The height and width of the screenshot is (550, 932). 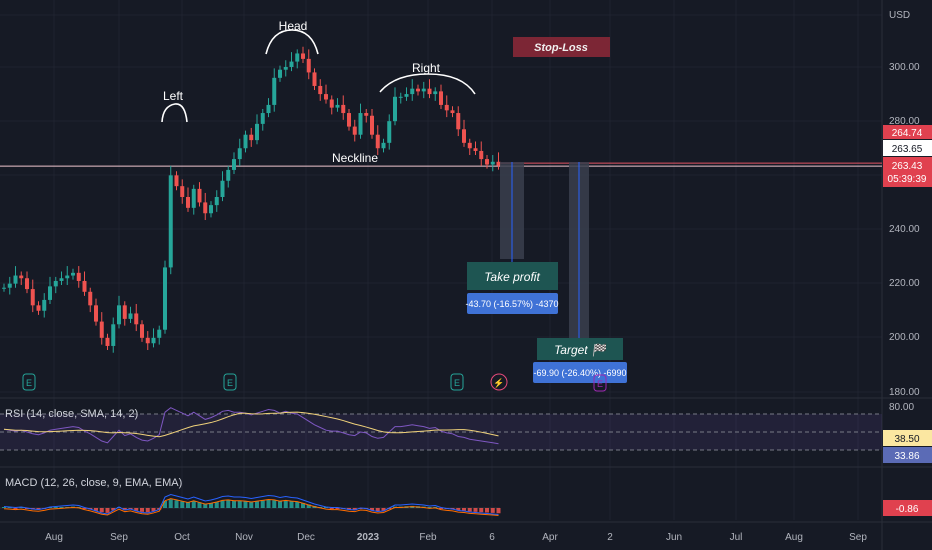 What do you see at coordinates (901, 407) in the screenshot?
I see `rsi-axis-tick: 80.00` at bounding box center [901, 407].